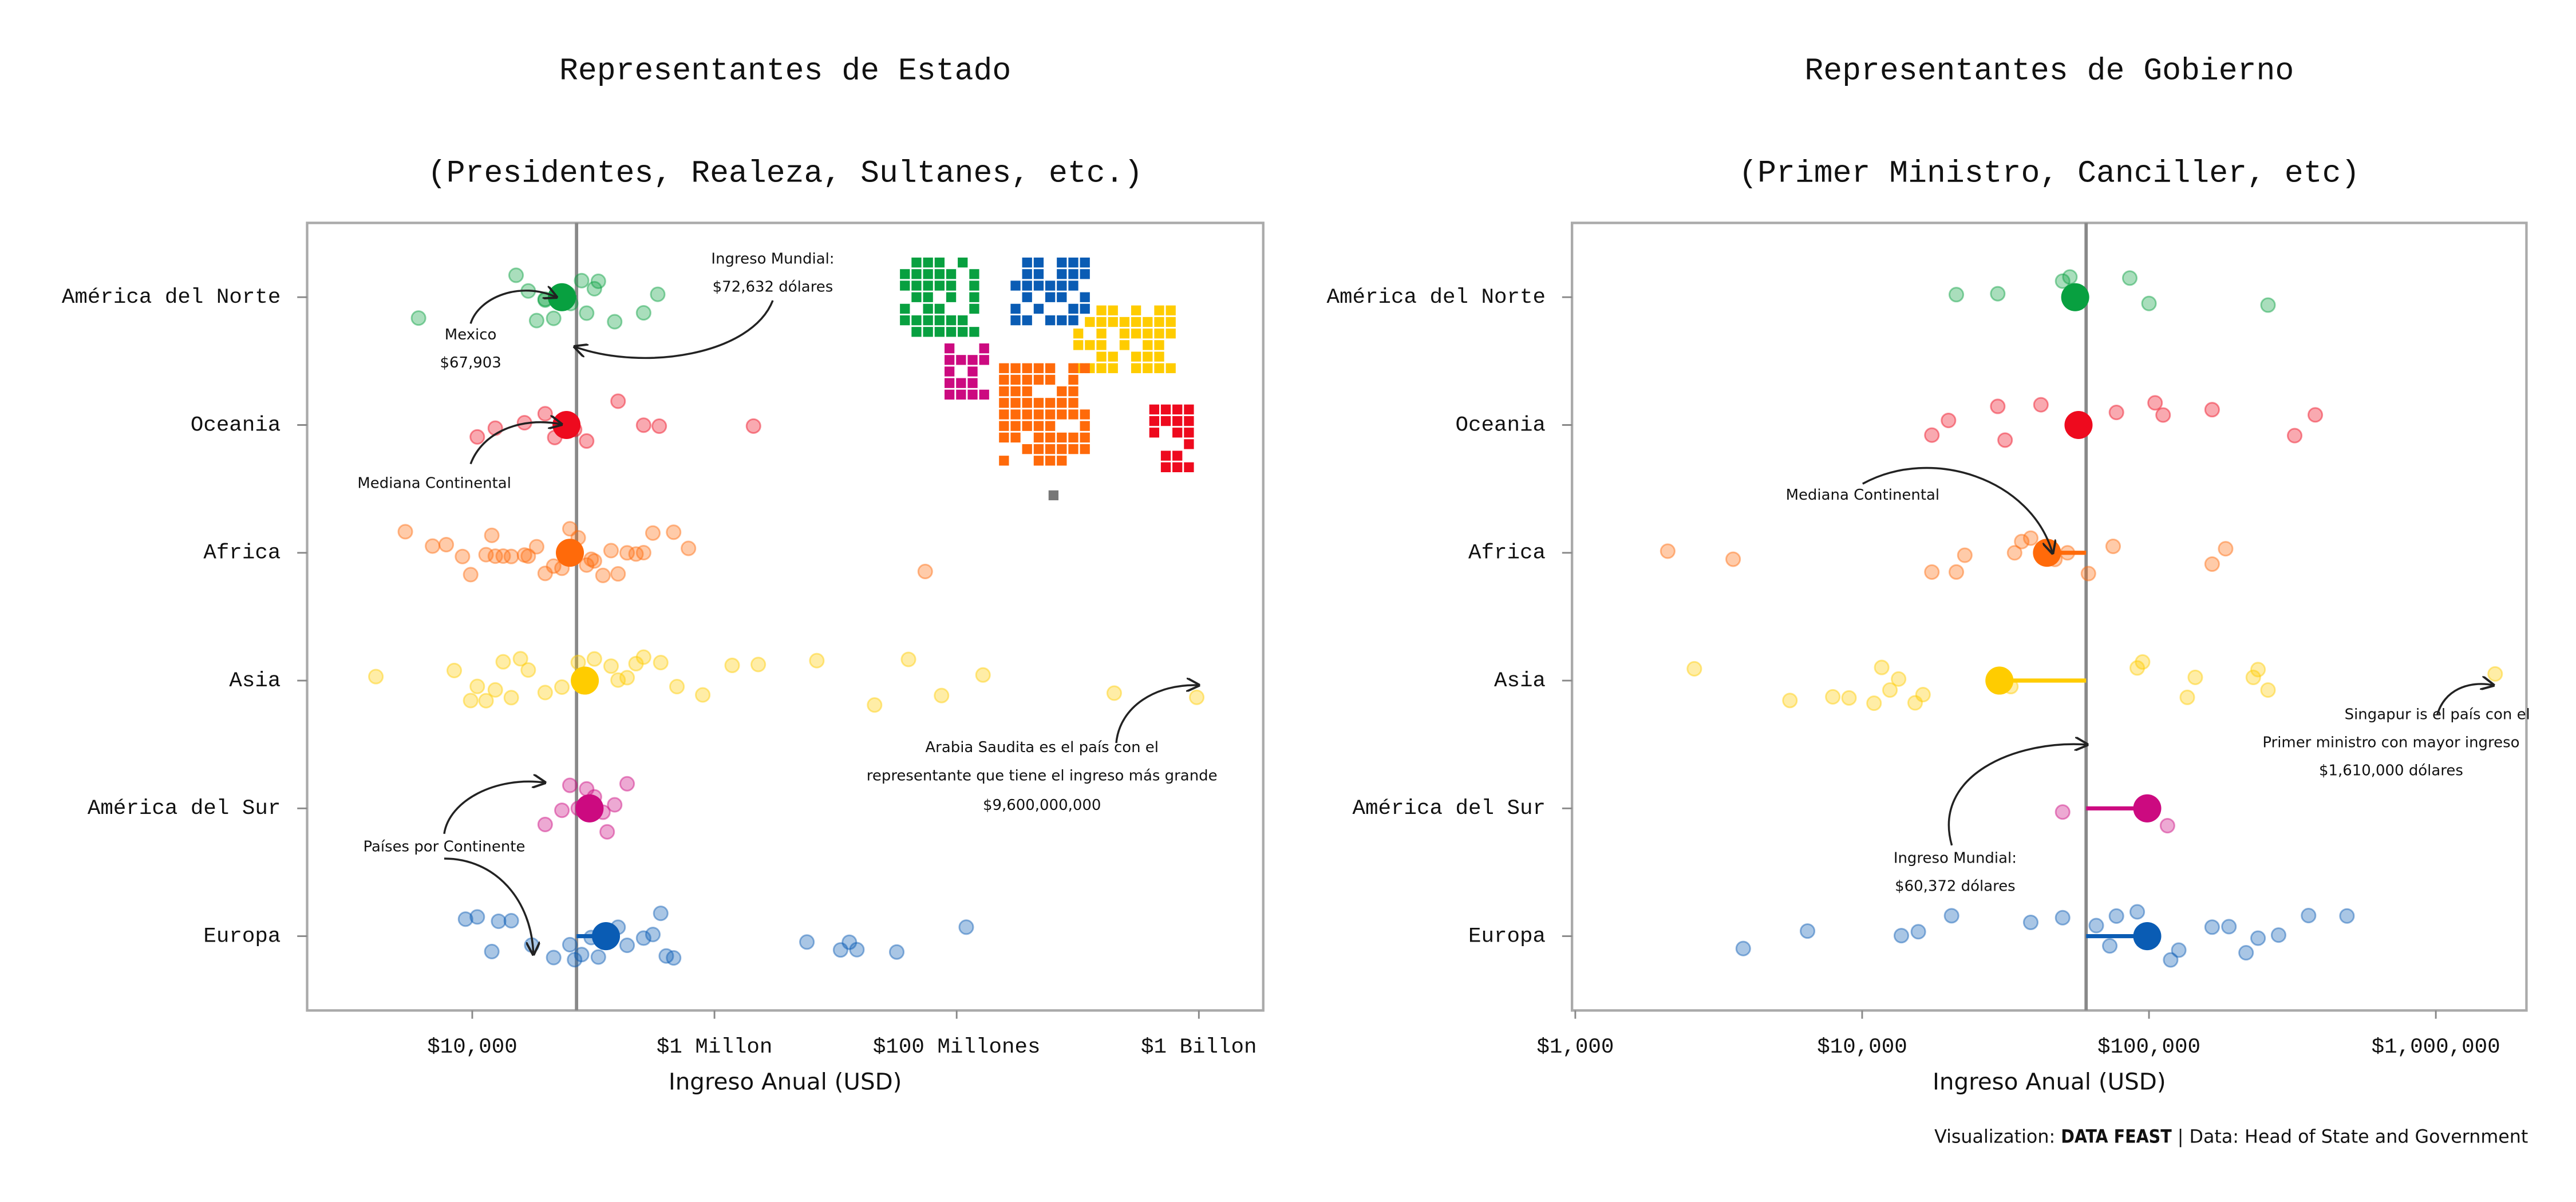 This screenshot has height=1202, width=2576. What do you see at coordinates (2075, 297) in the screenshot?
I see `median-point` at bounding box center [2075, 297].